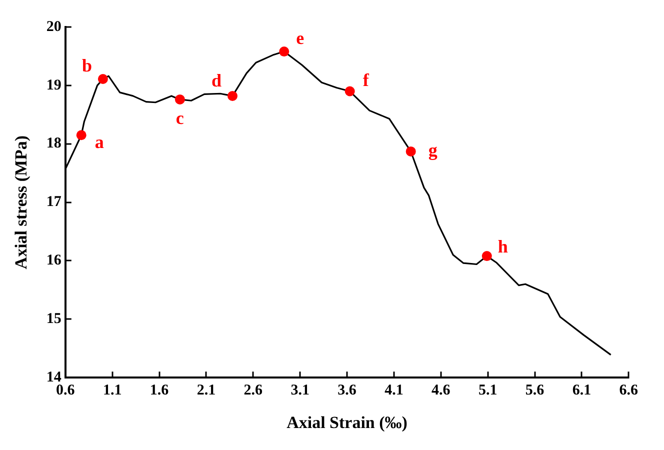  Describe the element at coordinates (54, 319) in the screenshot. I see `y-tick-label: 15` at that location.